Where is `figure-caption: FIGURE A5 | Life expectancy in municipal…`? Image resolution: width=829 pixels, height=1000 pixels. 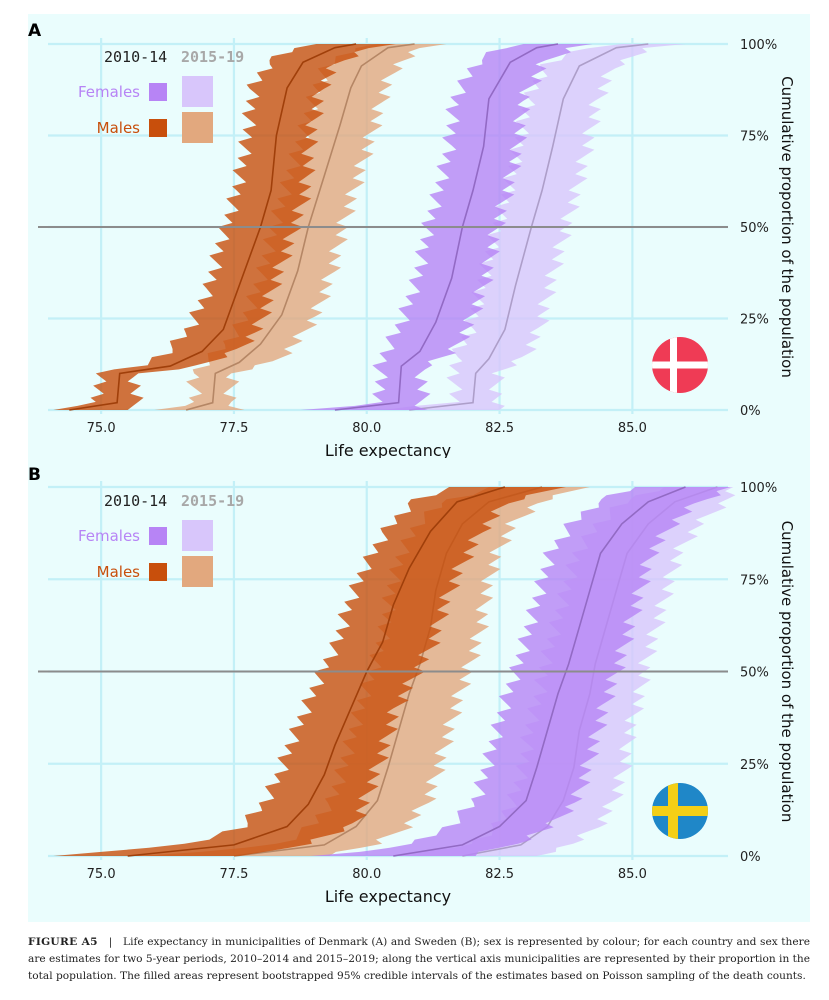 figure-caption: FIGURE A5 | Life expectancy in municipal… is located at coordinates (419, 959).